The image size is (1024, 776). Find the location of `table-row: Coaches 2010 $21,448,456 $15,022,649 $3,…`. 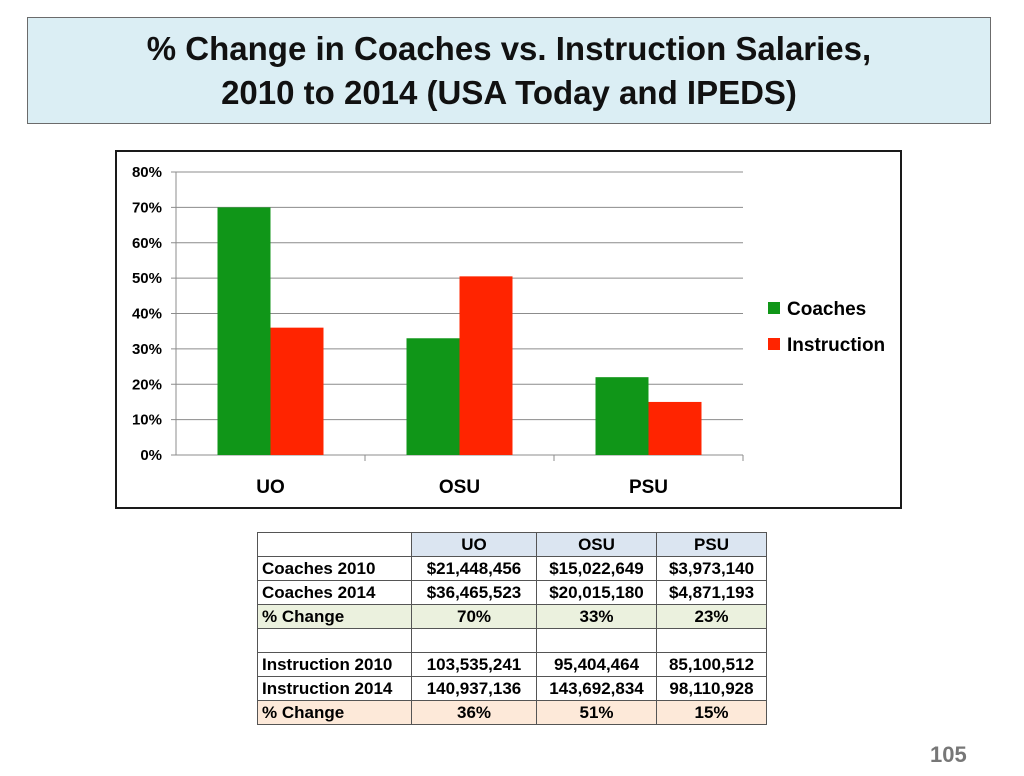

table-row: Coaches 2010 $21,448,456 $15,022,649 $3,… is located at coordinates (512, 568).